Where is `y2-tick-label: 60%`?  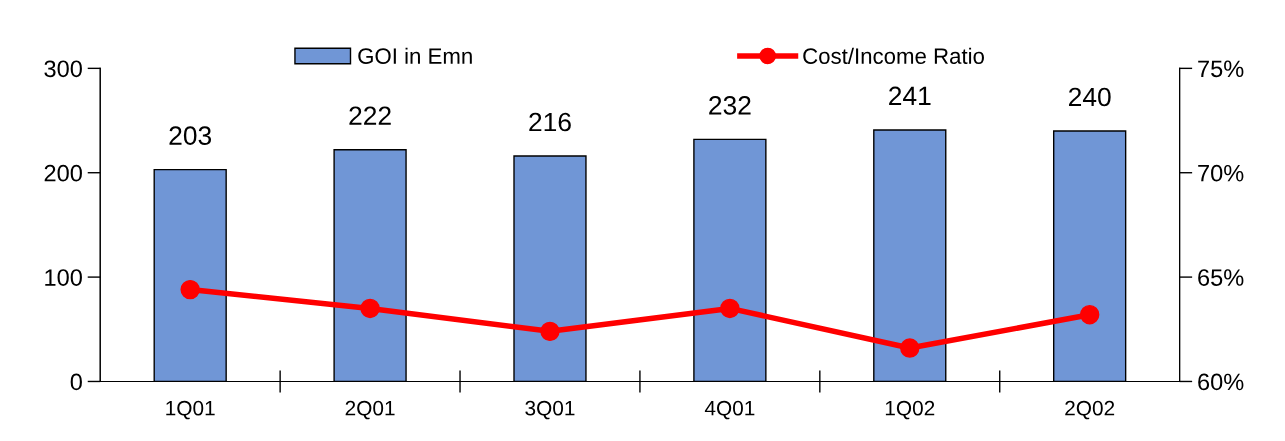 y2-tick-label: 60% is located at coordinates (1221, 382).